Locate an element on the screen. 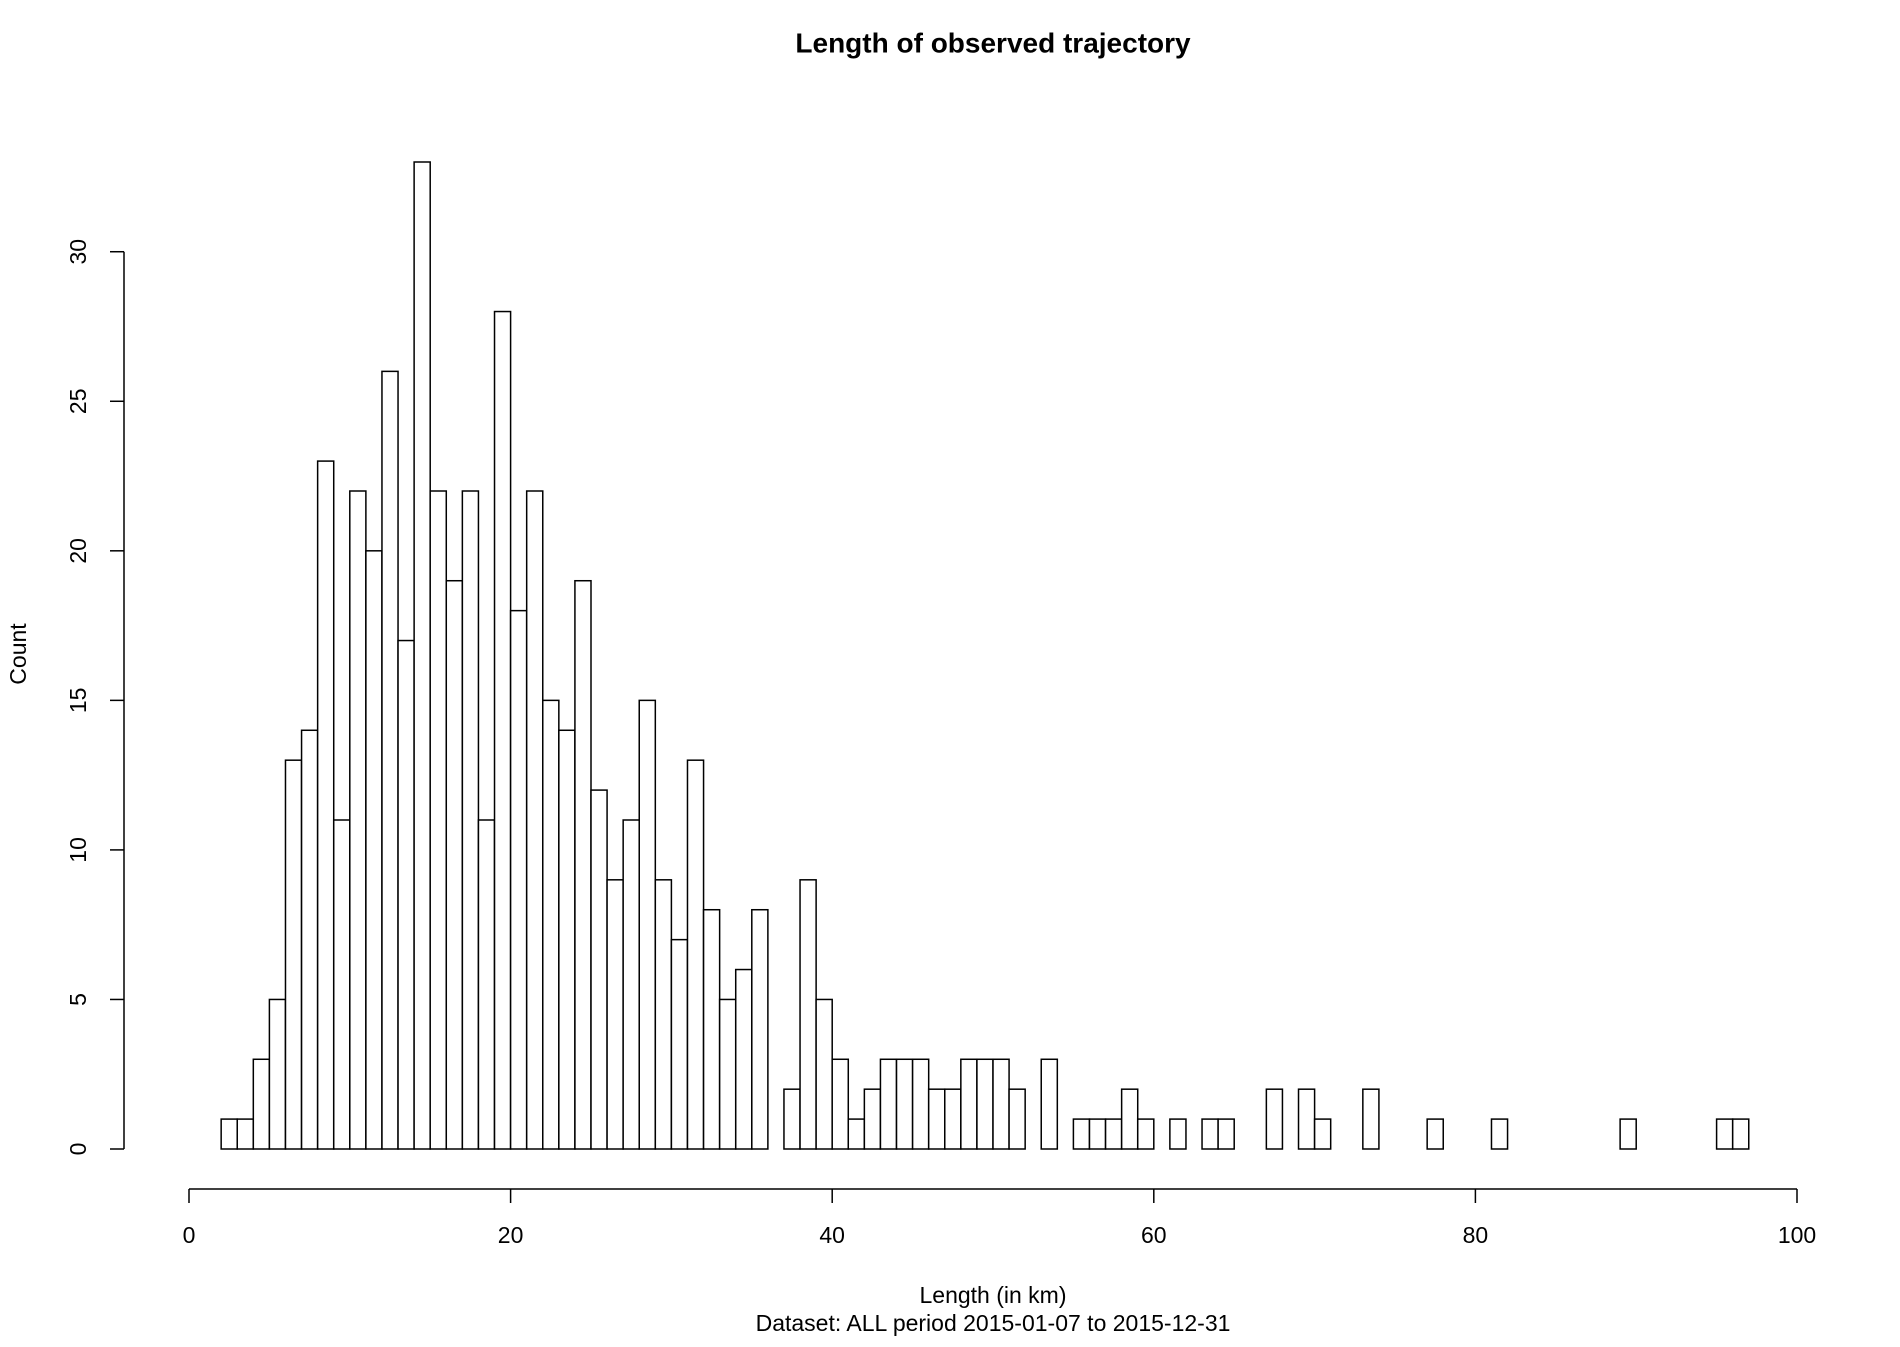  y-tick-label: 10 is located at coordinates (78, 850).